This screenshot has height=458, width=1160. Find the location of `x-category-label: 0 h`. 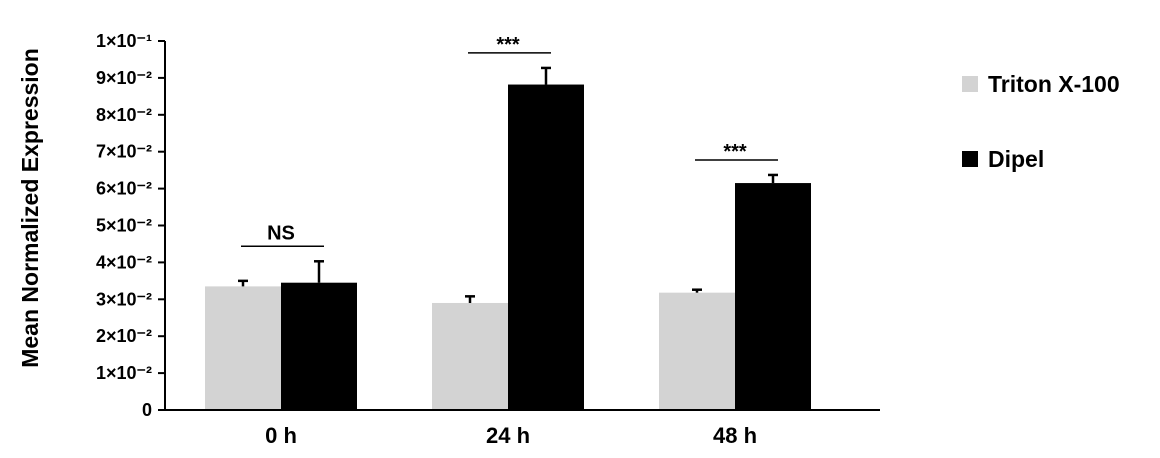

x-category-label: 0 h is located at coordinates (281, 435).